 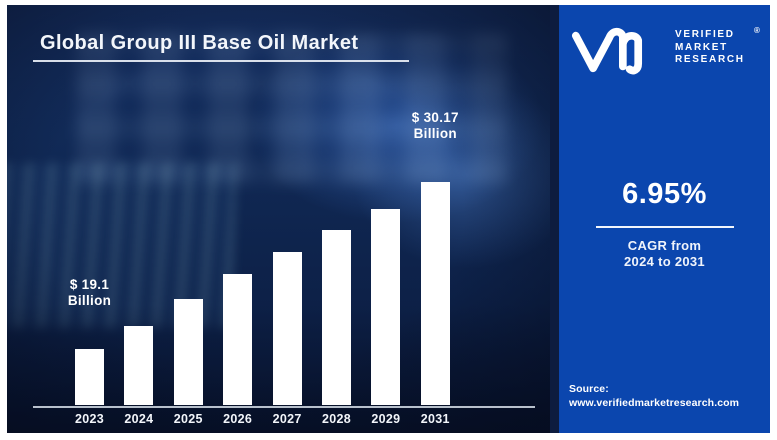 What do you see at coordinates (221, 61) in the screenshot?
I see `title-underline` at bounding box center [221, 61].